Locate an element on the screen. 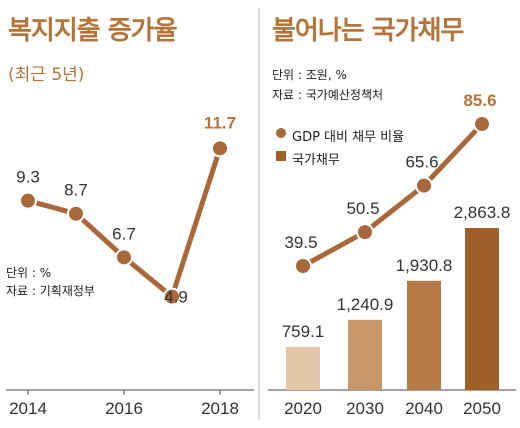 This screenshot has height=428, width=520. right-x-tick-label: 2050 is located at coordinates (482, 408).